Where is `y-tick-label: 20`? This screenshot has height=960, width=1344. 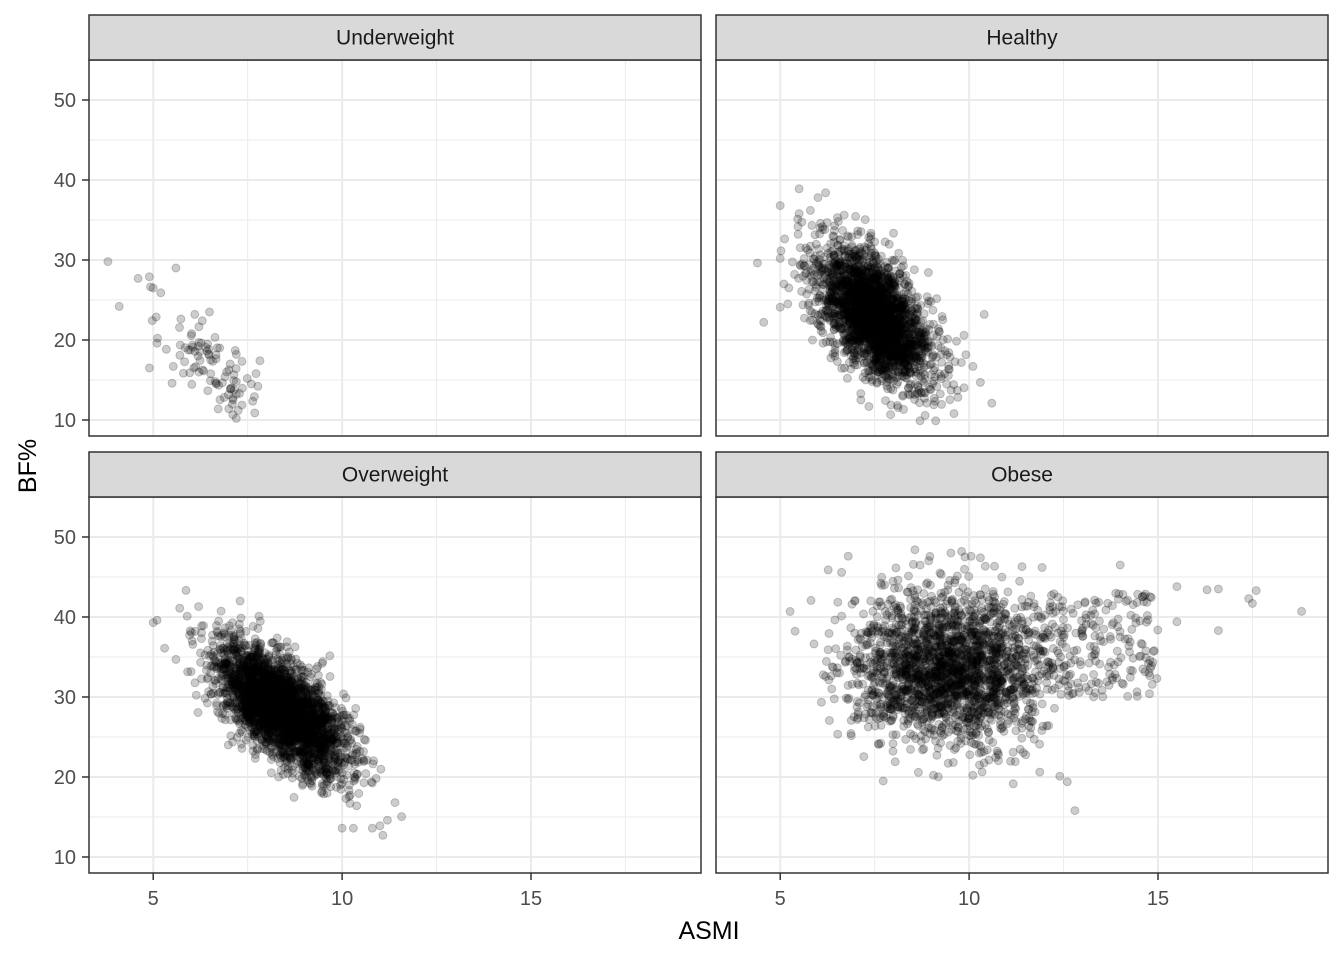
y-tick-label: 20 is located at coordinates (65, 341).